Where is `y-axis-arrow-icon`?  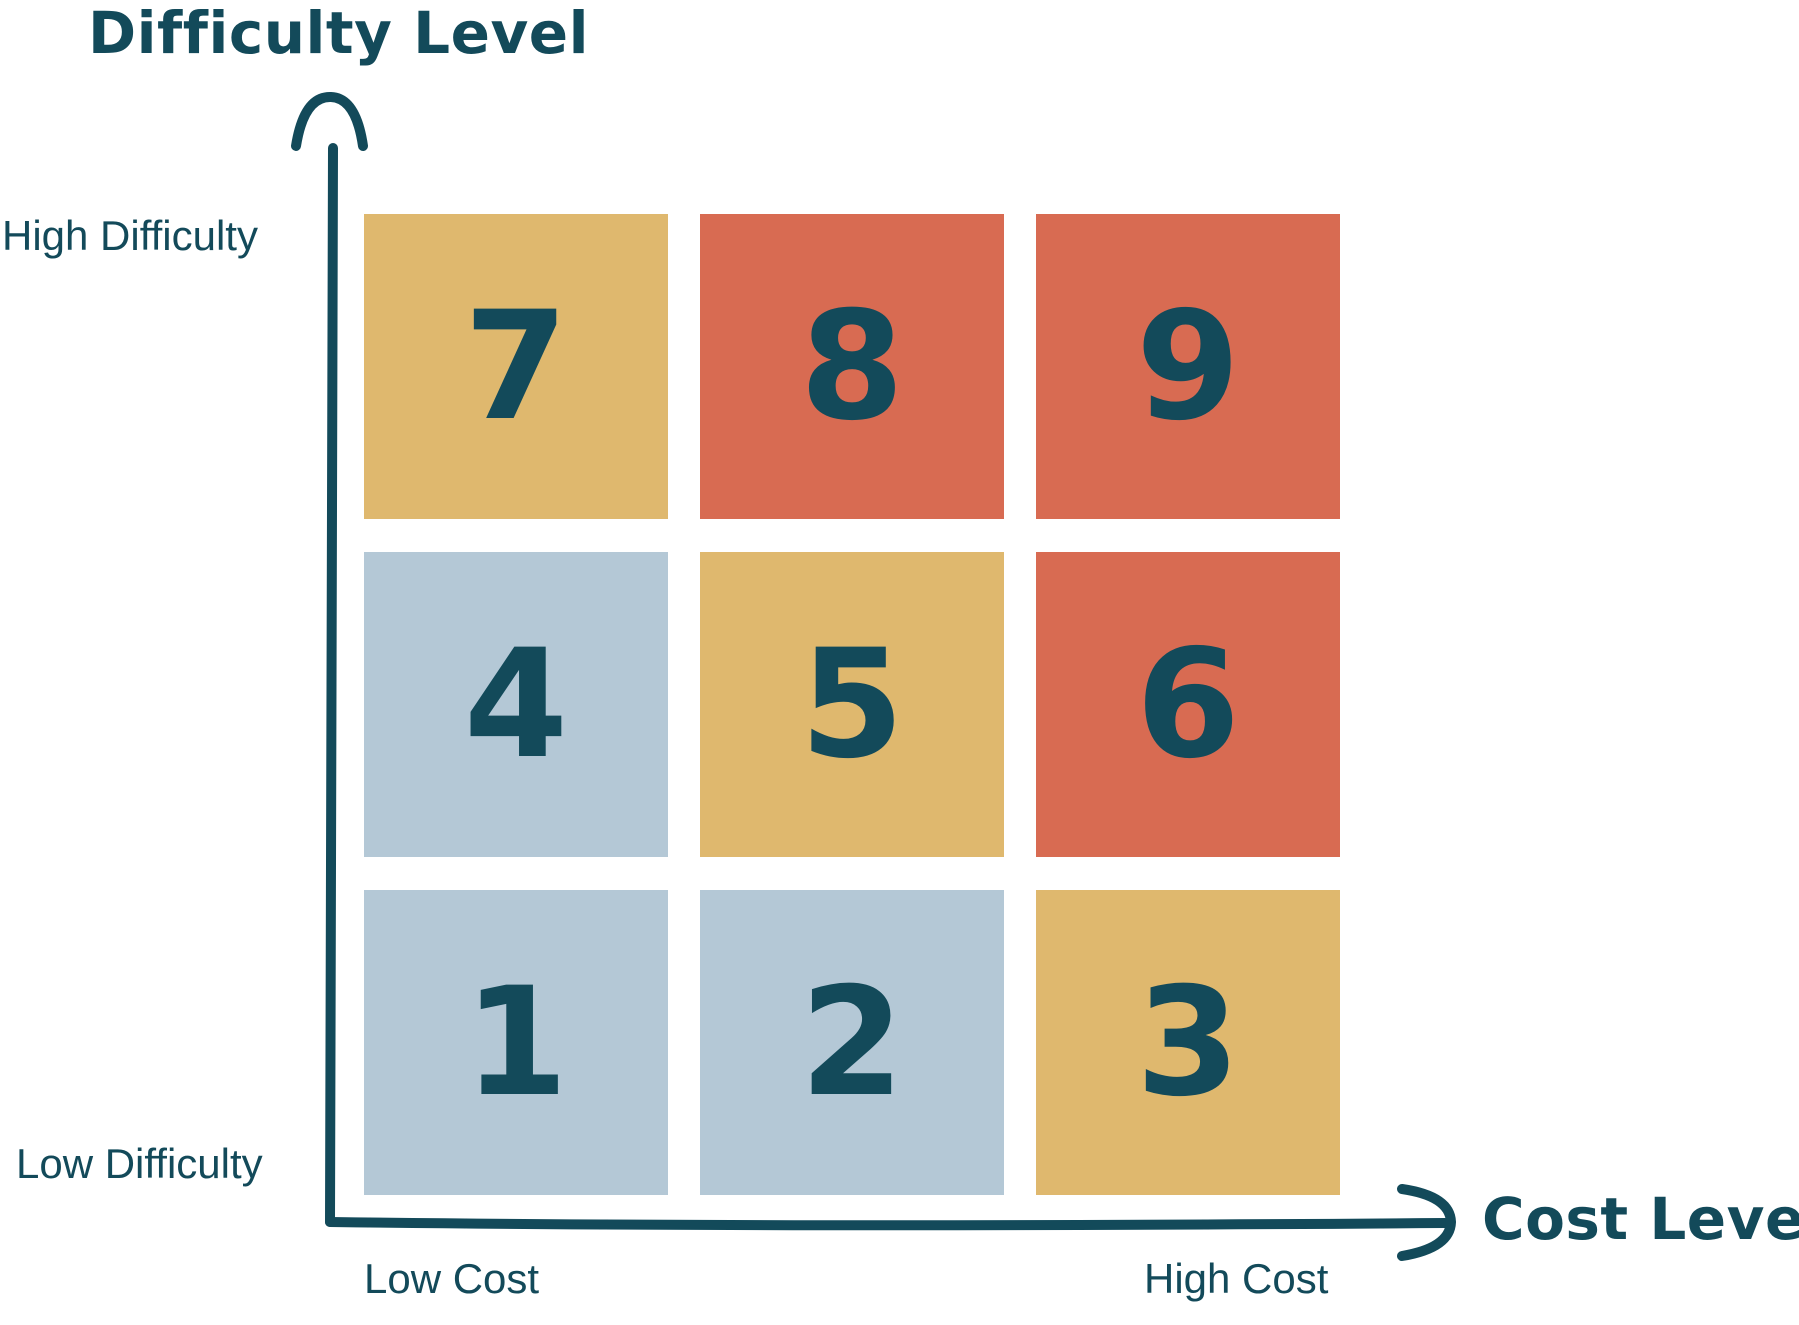 y-axis-arrow-icon is located at coordinates (329, 121).